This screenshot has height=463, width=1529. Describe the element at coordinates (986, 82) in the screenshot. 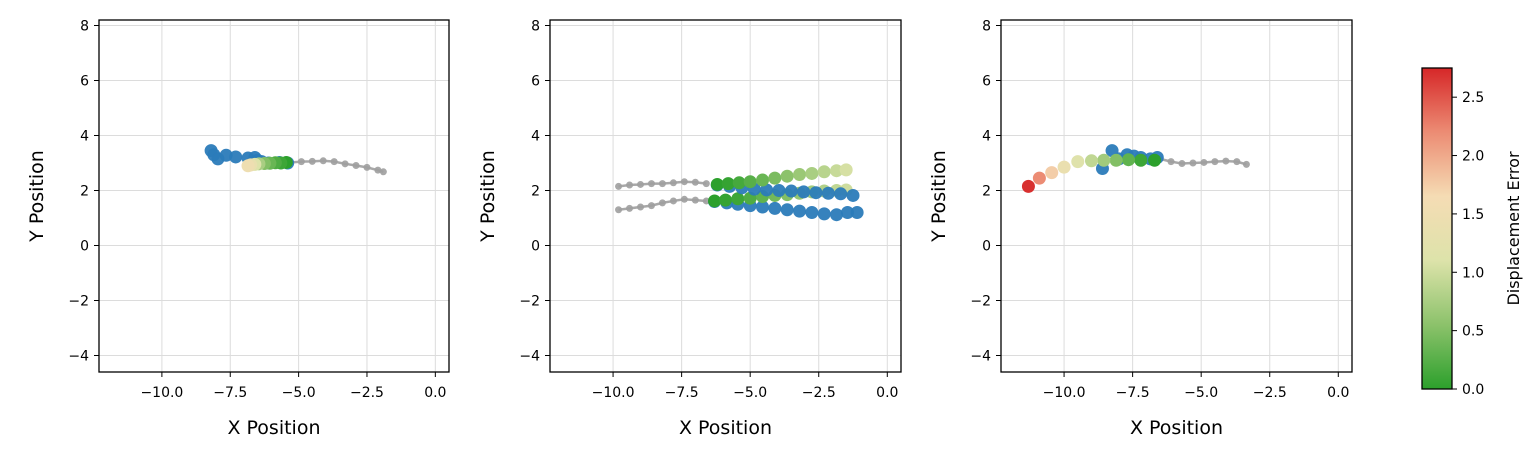

I see `y-tick-label: 6` at that location.